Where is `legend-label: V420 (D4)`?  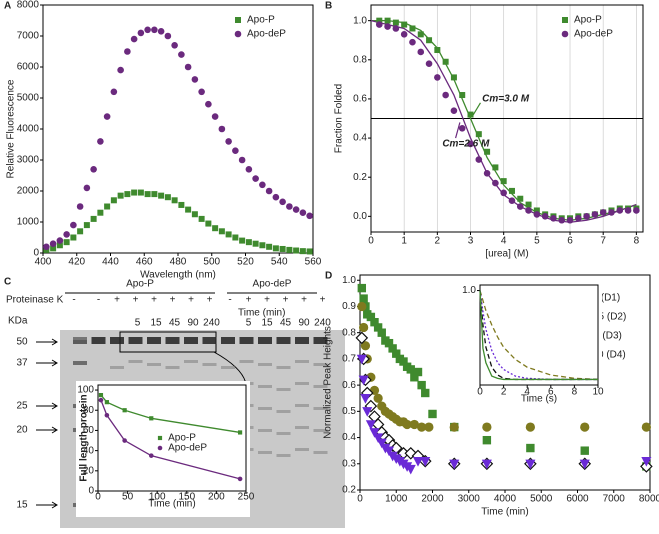
legend-label: V420 (D4) is located at coordinates (603, 355).